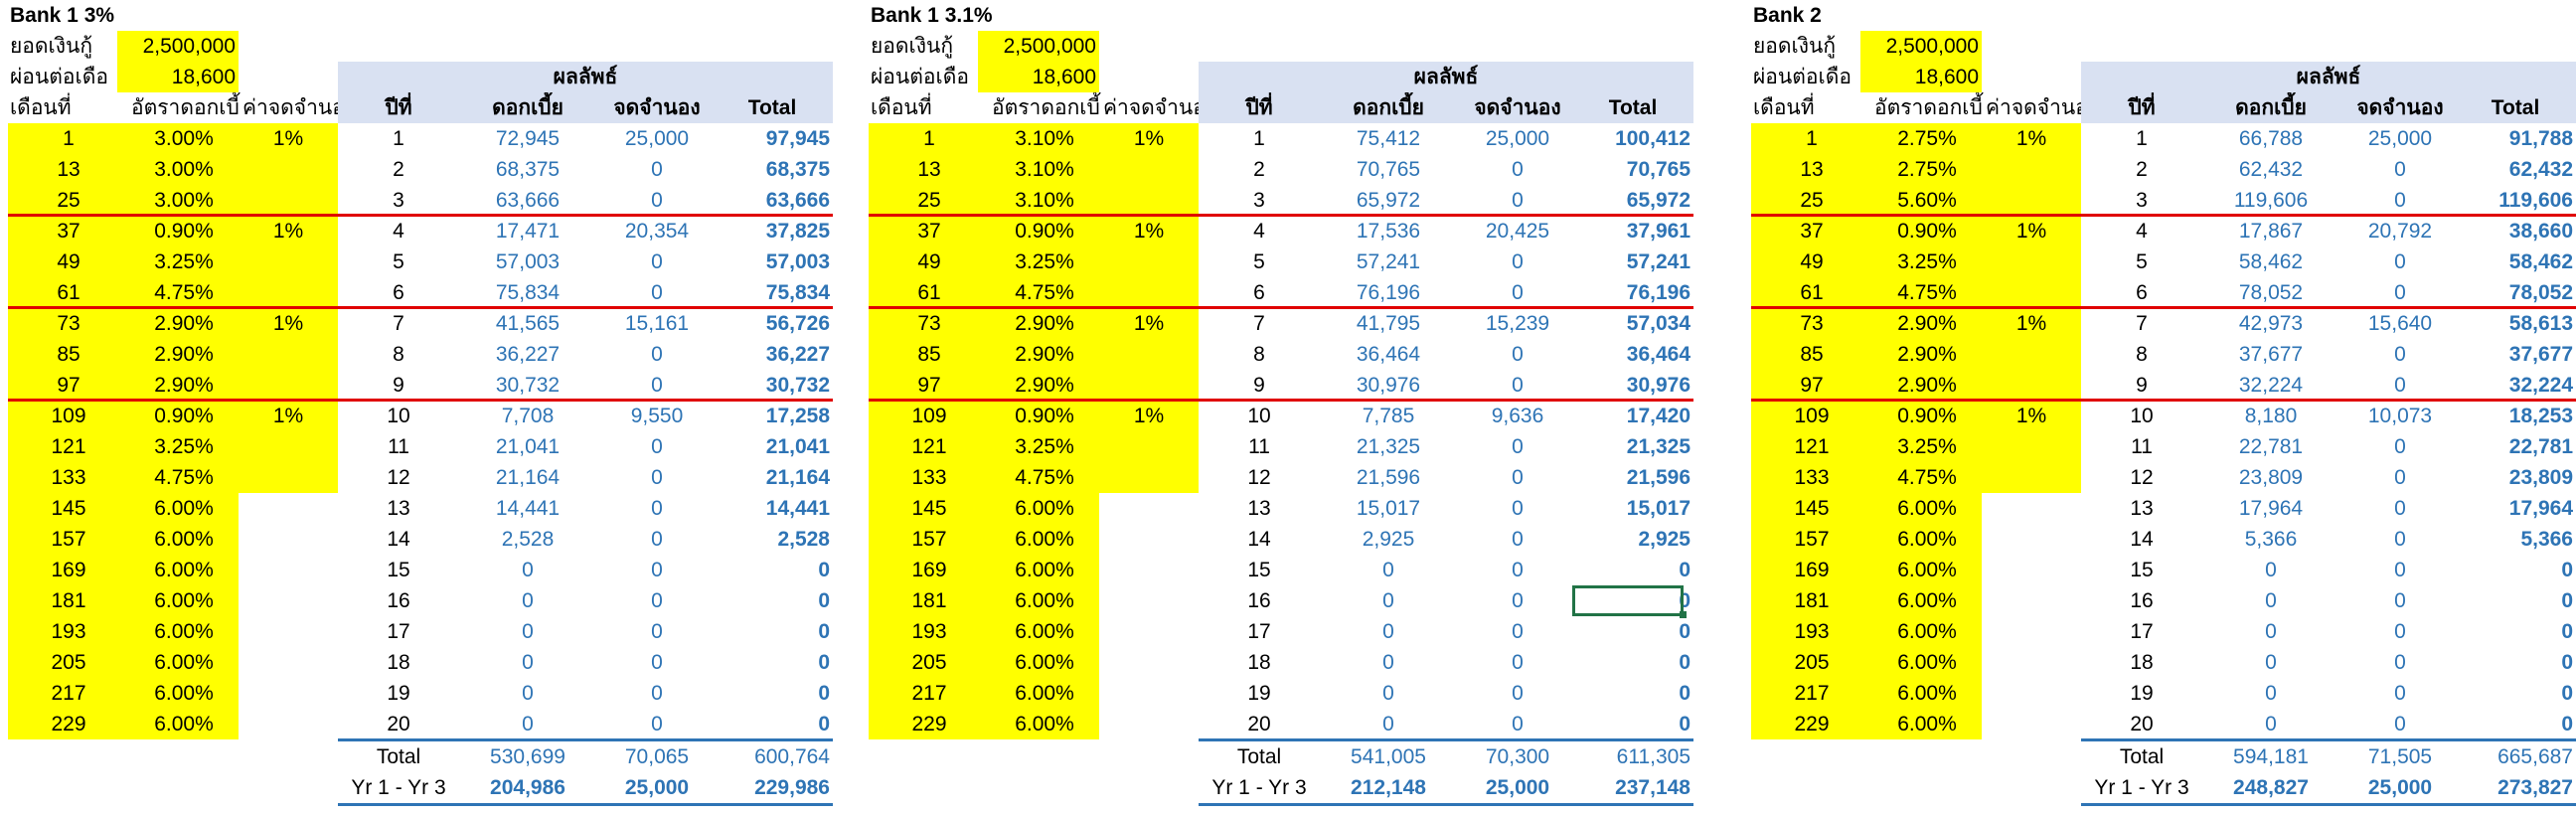  I want to click on mortgage-cell: 25,000, so click(2400, 138).